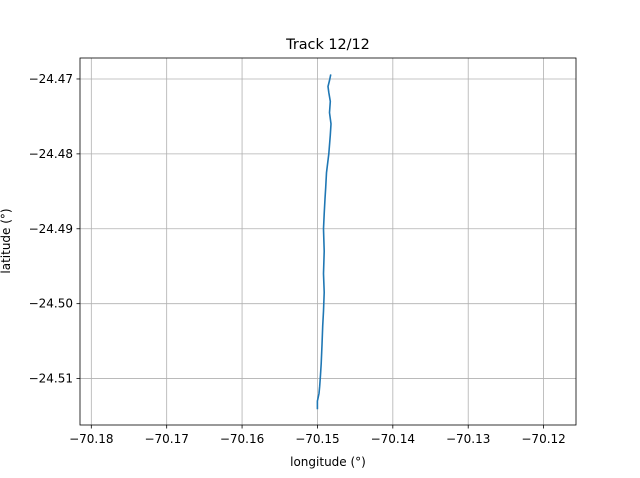  I want to click on series-layer, so click(324, 242).